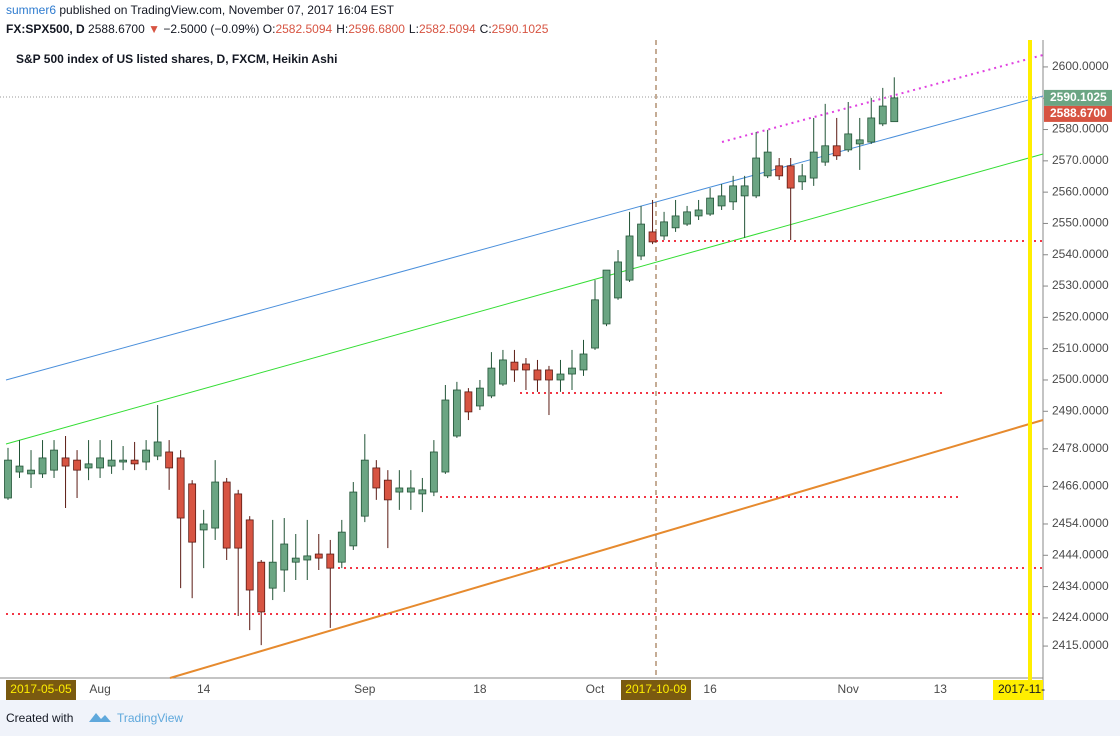 This screenshot has height=736, width=1120. What do you see at coordinates (1080, 486) in the screenshot?
I see `y-tick-label: 2466.0000` at bounding box center [1080, 486].